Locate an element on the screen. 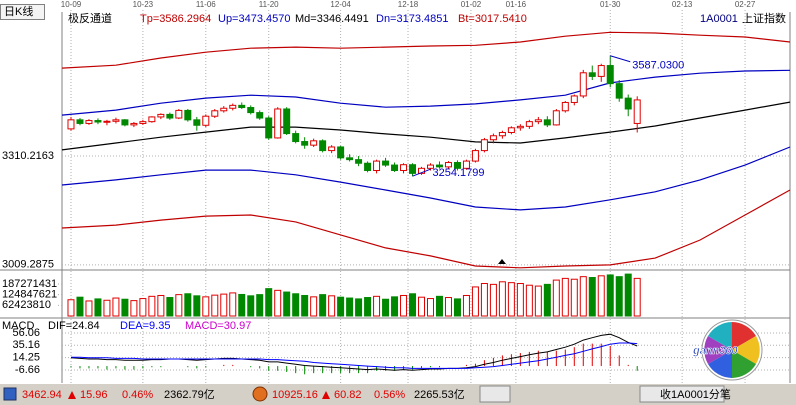  legend-entry: Tp=3586.2964 is located at coordinates (175, 19).